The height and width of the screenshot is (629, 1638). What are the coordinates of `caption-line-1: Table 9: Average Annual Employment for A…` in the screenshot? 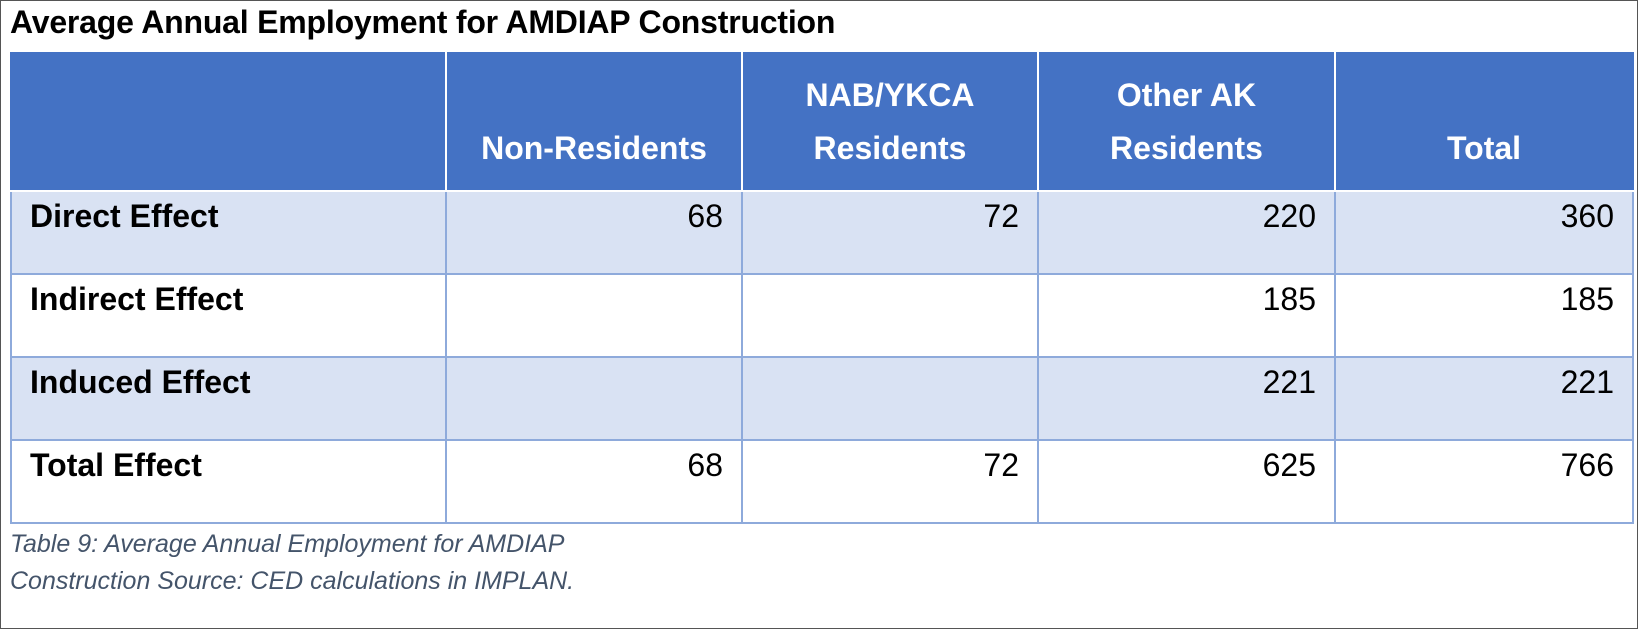 It's located at (287, 544).